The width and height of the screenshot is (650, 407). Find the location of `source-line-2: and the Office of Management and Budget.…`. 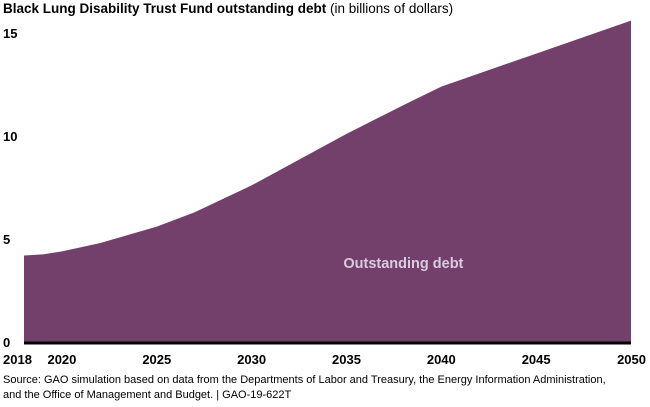

source-line-2: and the Office of Management and Budget.… is located at coordinates (147, 395).